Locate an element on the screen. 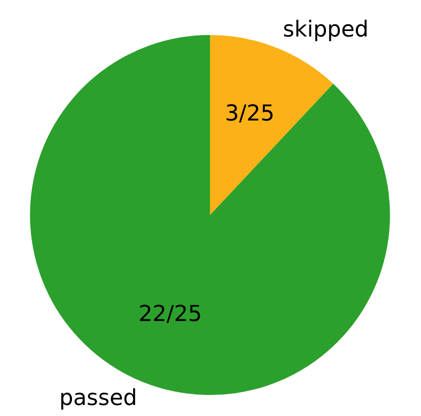  slice-label: skipped is located at coordinates (325, 30).